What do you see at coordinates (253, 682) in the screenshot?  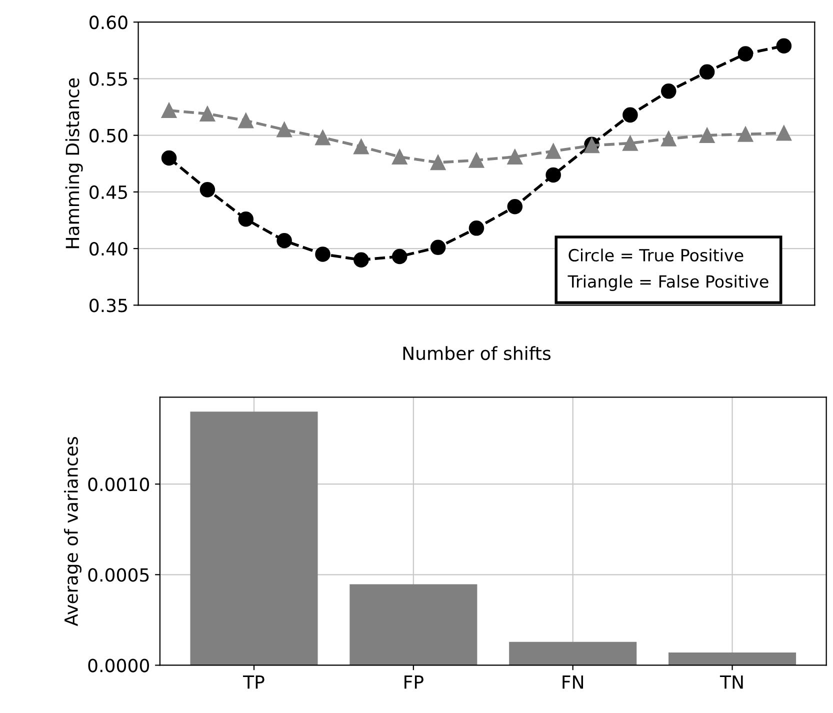 I see `x-tick-label: TP` at bounding box center [253, 682].